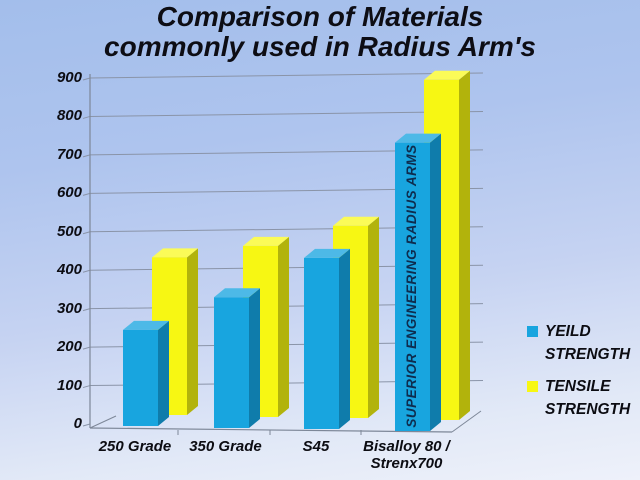  I want to click on bar-yield-3-top, so click(418, 138).